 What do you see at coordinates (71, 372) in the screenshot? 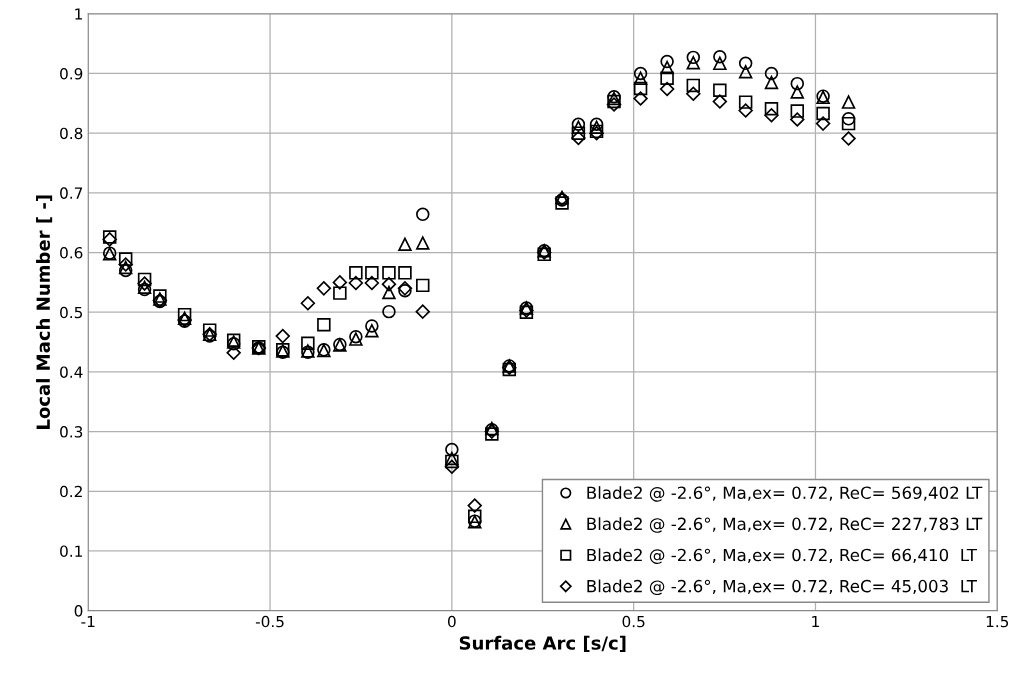
I see `y-tick-label: 0.4` at bounding box center [71, 372].